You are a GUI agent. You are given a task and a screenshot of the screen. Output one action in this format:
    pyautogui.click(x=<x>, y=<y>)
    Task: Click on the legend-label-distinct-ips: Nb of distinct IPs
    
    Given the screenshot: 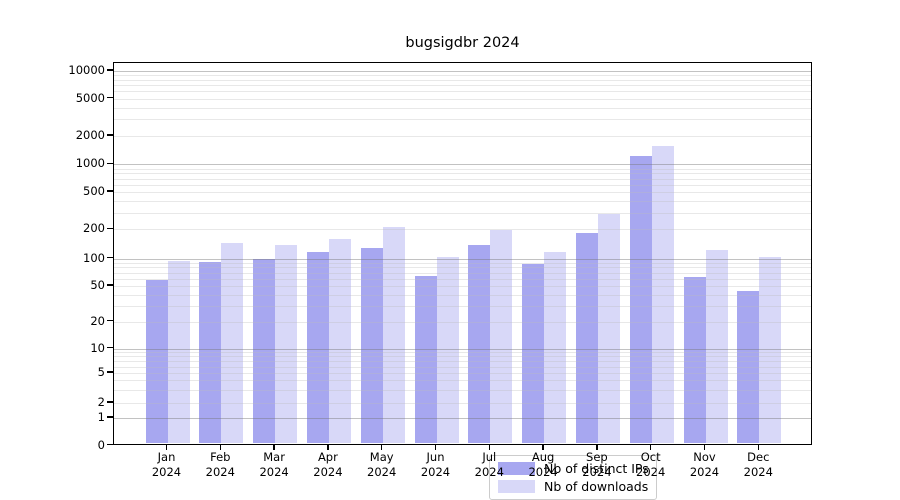 What is the action you would take?
    pyautogui.click(x=596, y=469)
    